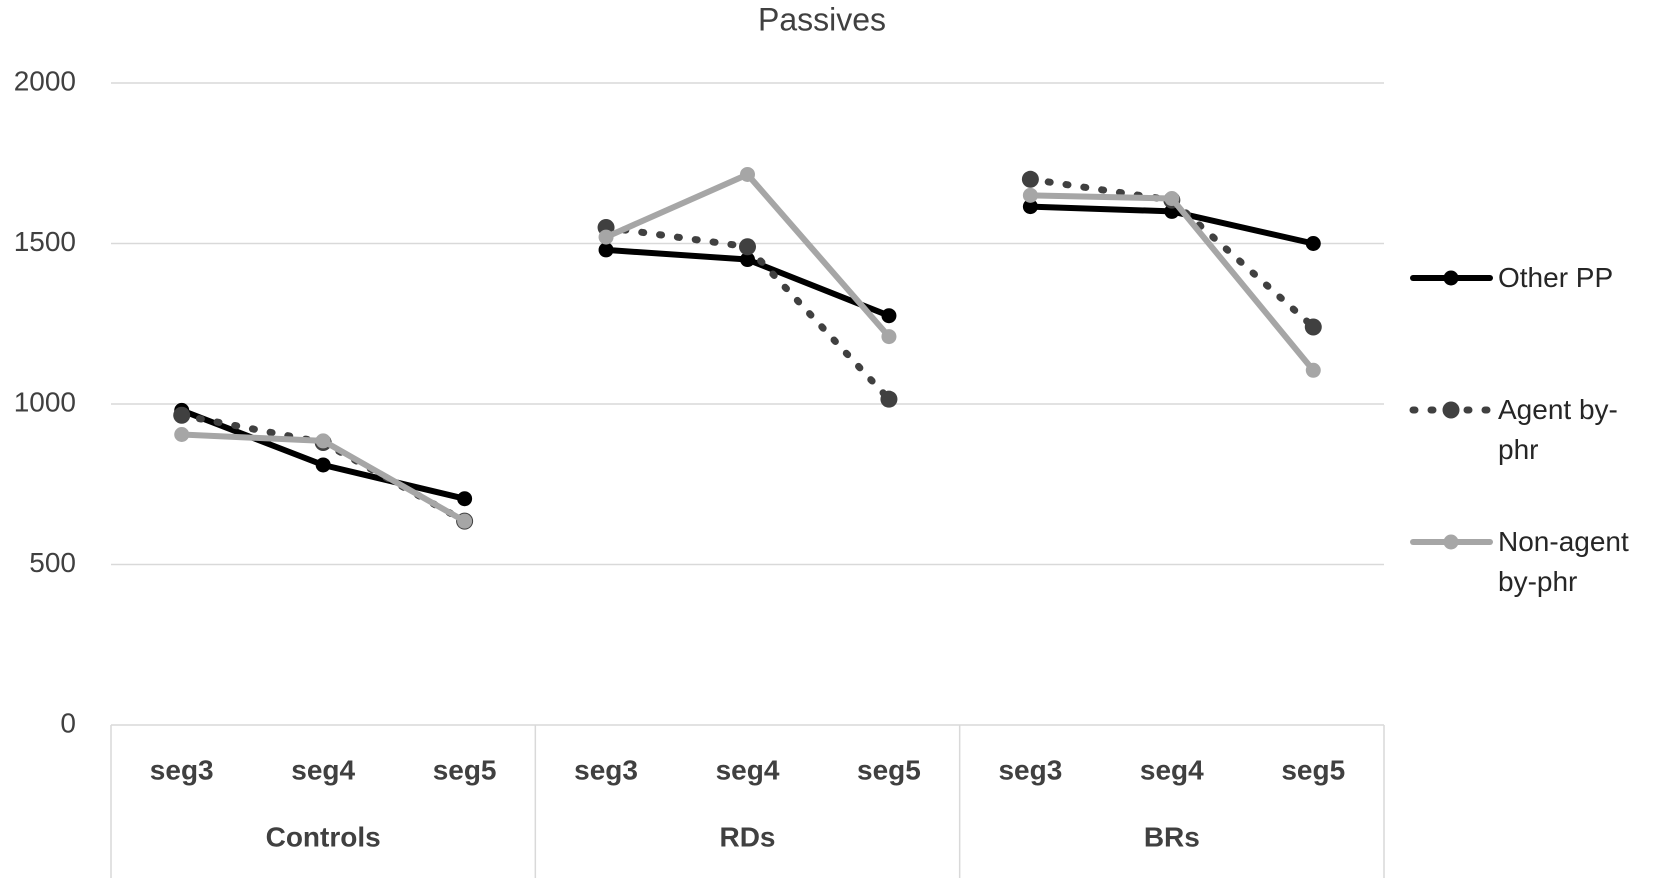 This screenshot has height=878, width=1660. Describe the element at coordinates (747, 836) in the screenshot. I see `group-label: RDs` at that location.